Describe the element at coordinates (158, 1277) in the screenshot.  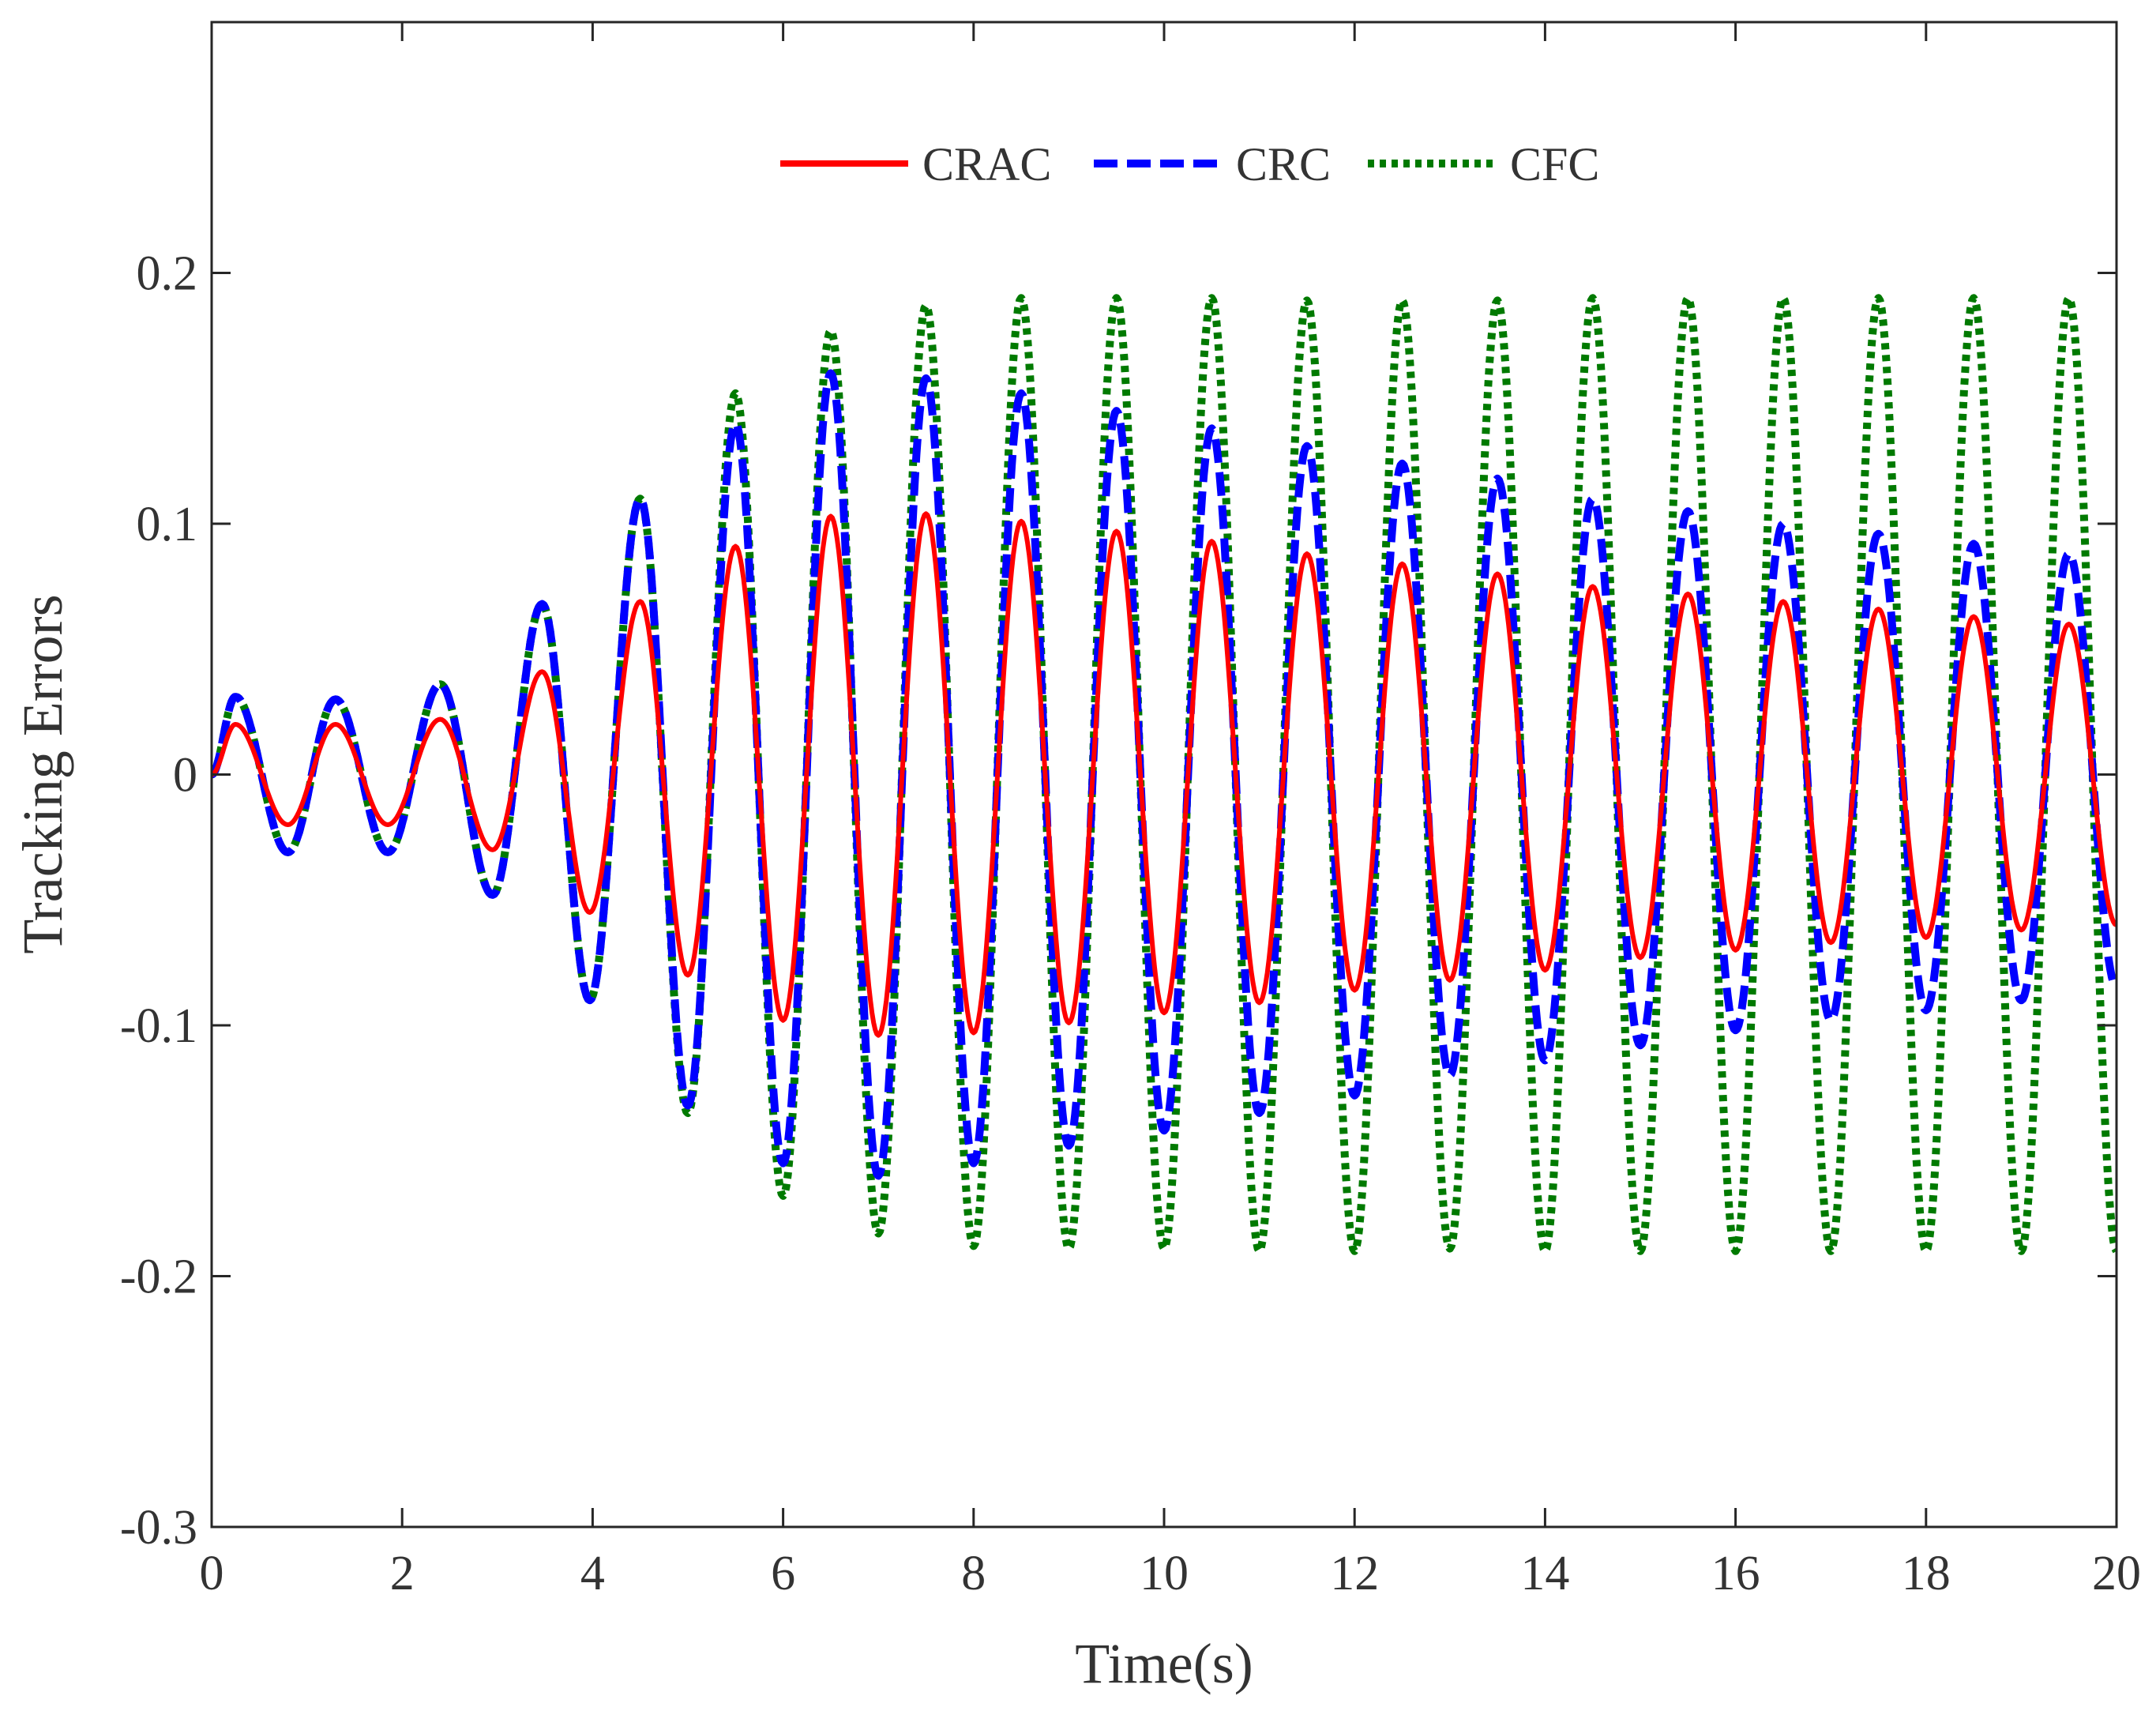
I see `y-tick-label: -0.2` at that location.